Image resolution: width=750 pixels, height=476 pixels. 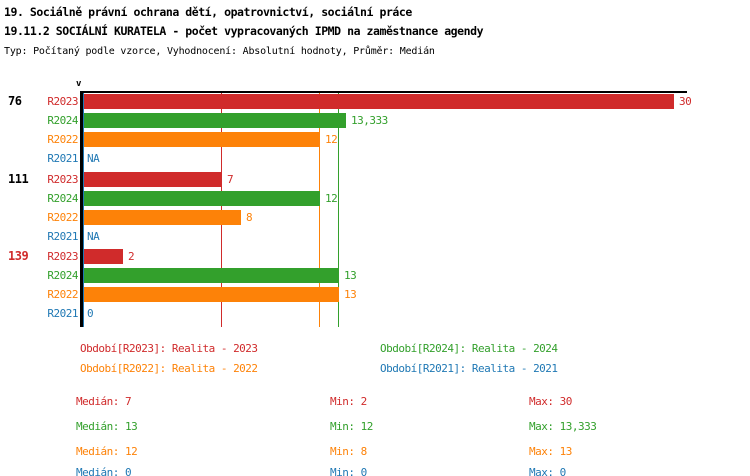 I want to click on median-cell-r2024: Medián: 13, so click(x=107, y=426).